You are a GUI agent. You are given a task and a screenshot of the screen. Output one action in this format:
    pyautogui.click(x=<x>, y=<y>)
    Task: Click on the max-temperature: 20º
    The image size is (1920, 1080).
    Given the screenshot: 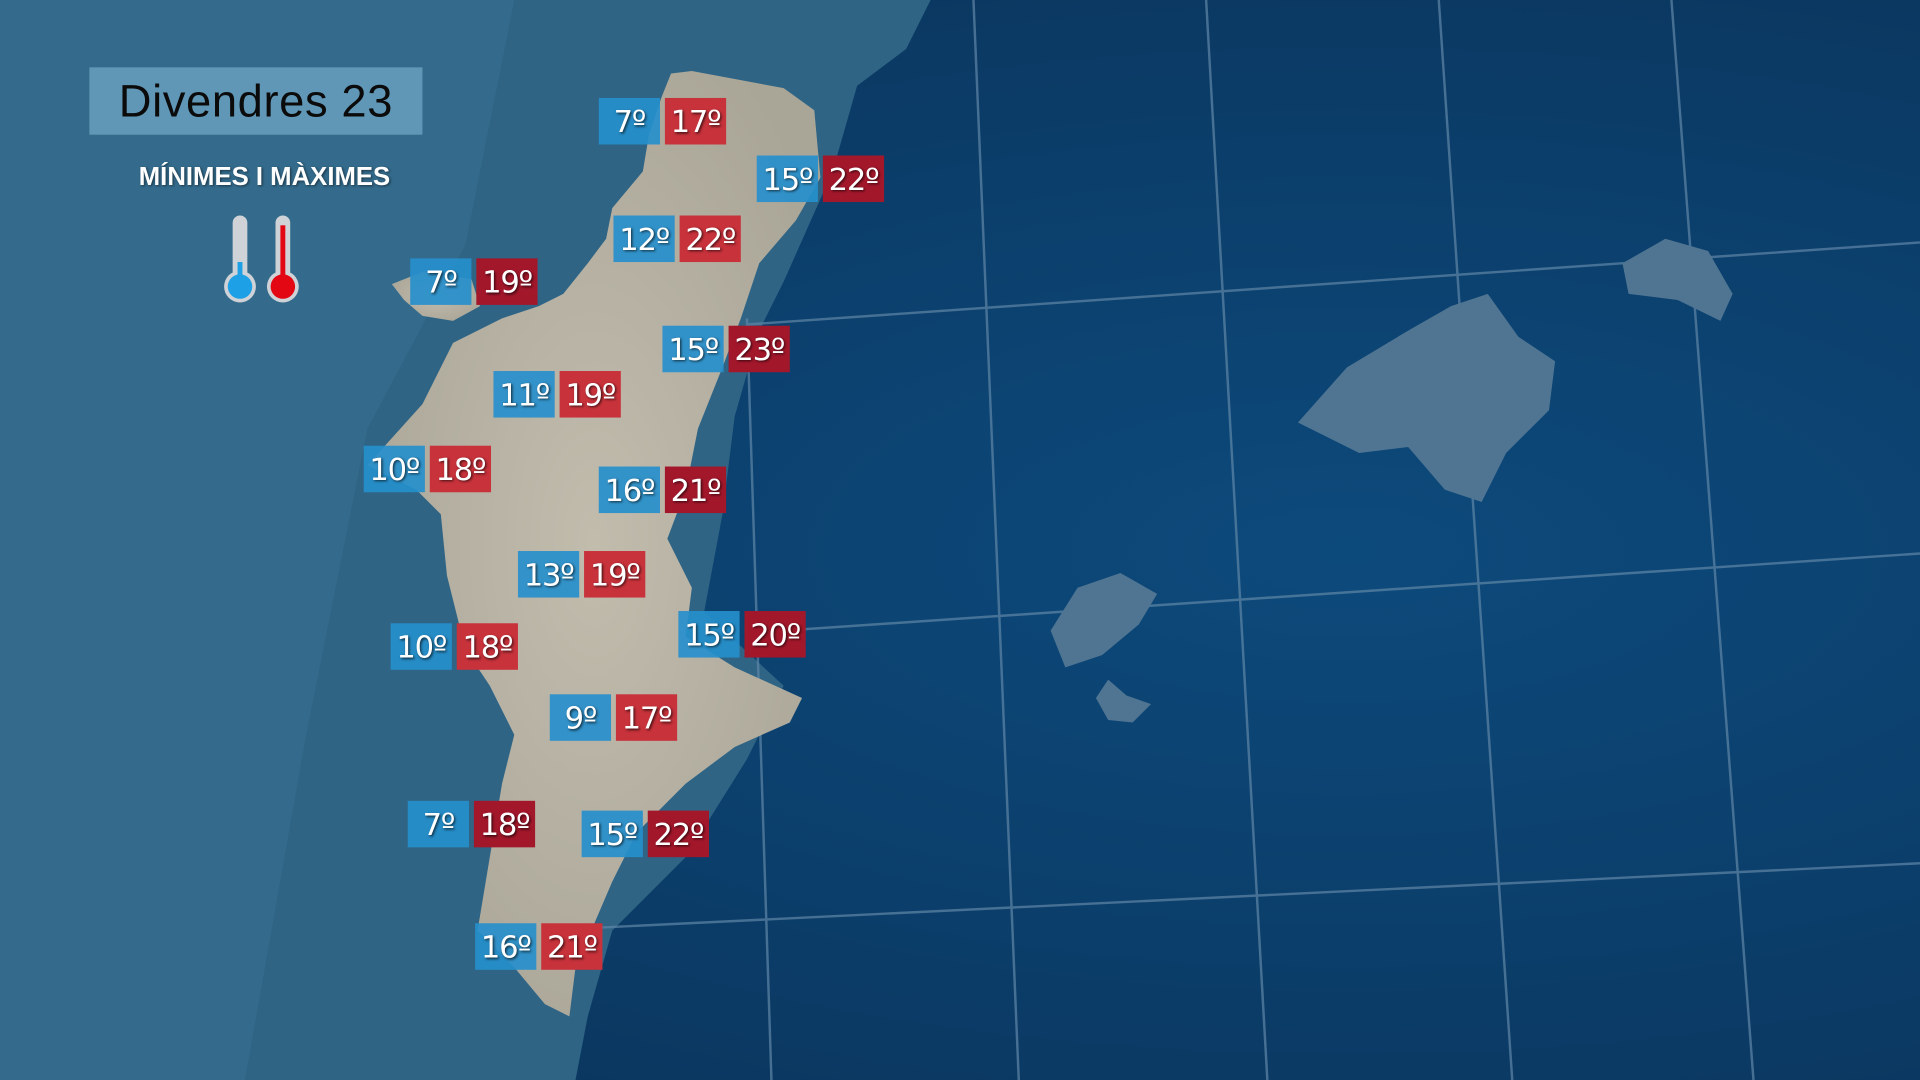 What is the action you would take?
    pyautogui.click(x=775, y=634)
    